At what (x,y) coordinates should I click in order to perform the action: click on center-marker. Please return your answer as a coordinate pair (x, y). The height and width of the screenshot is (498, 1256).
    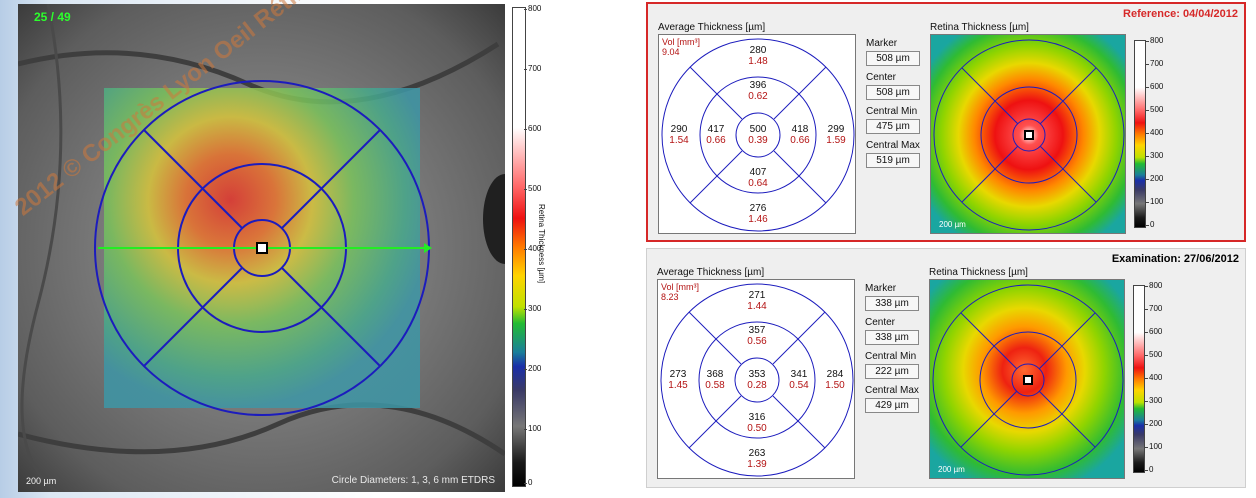
    Looking at the image, I should click on (262, 248).